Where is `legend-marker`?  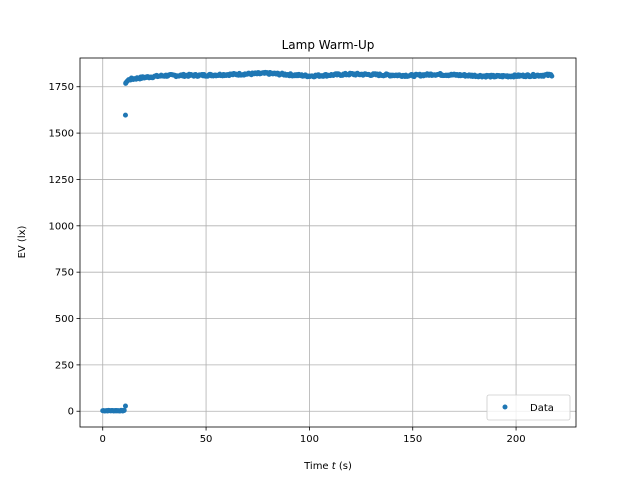
legend-marker is located at coordinates (505, 407).